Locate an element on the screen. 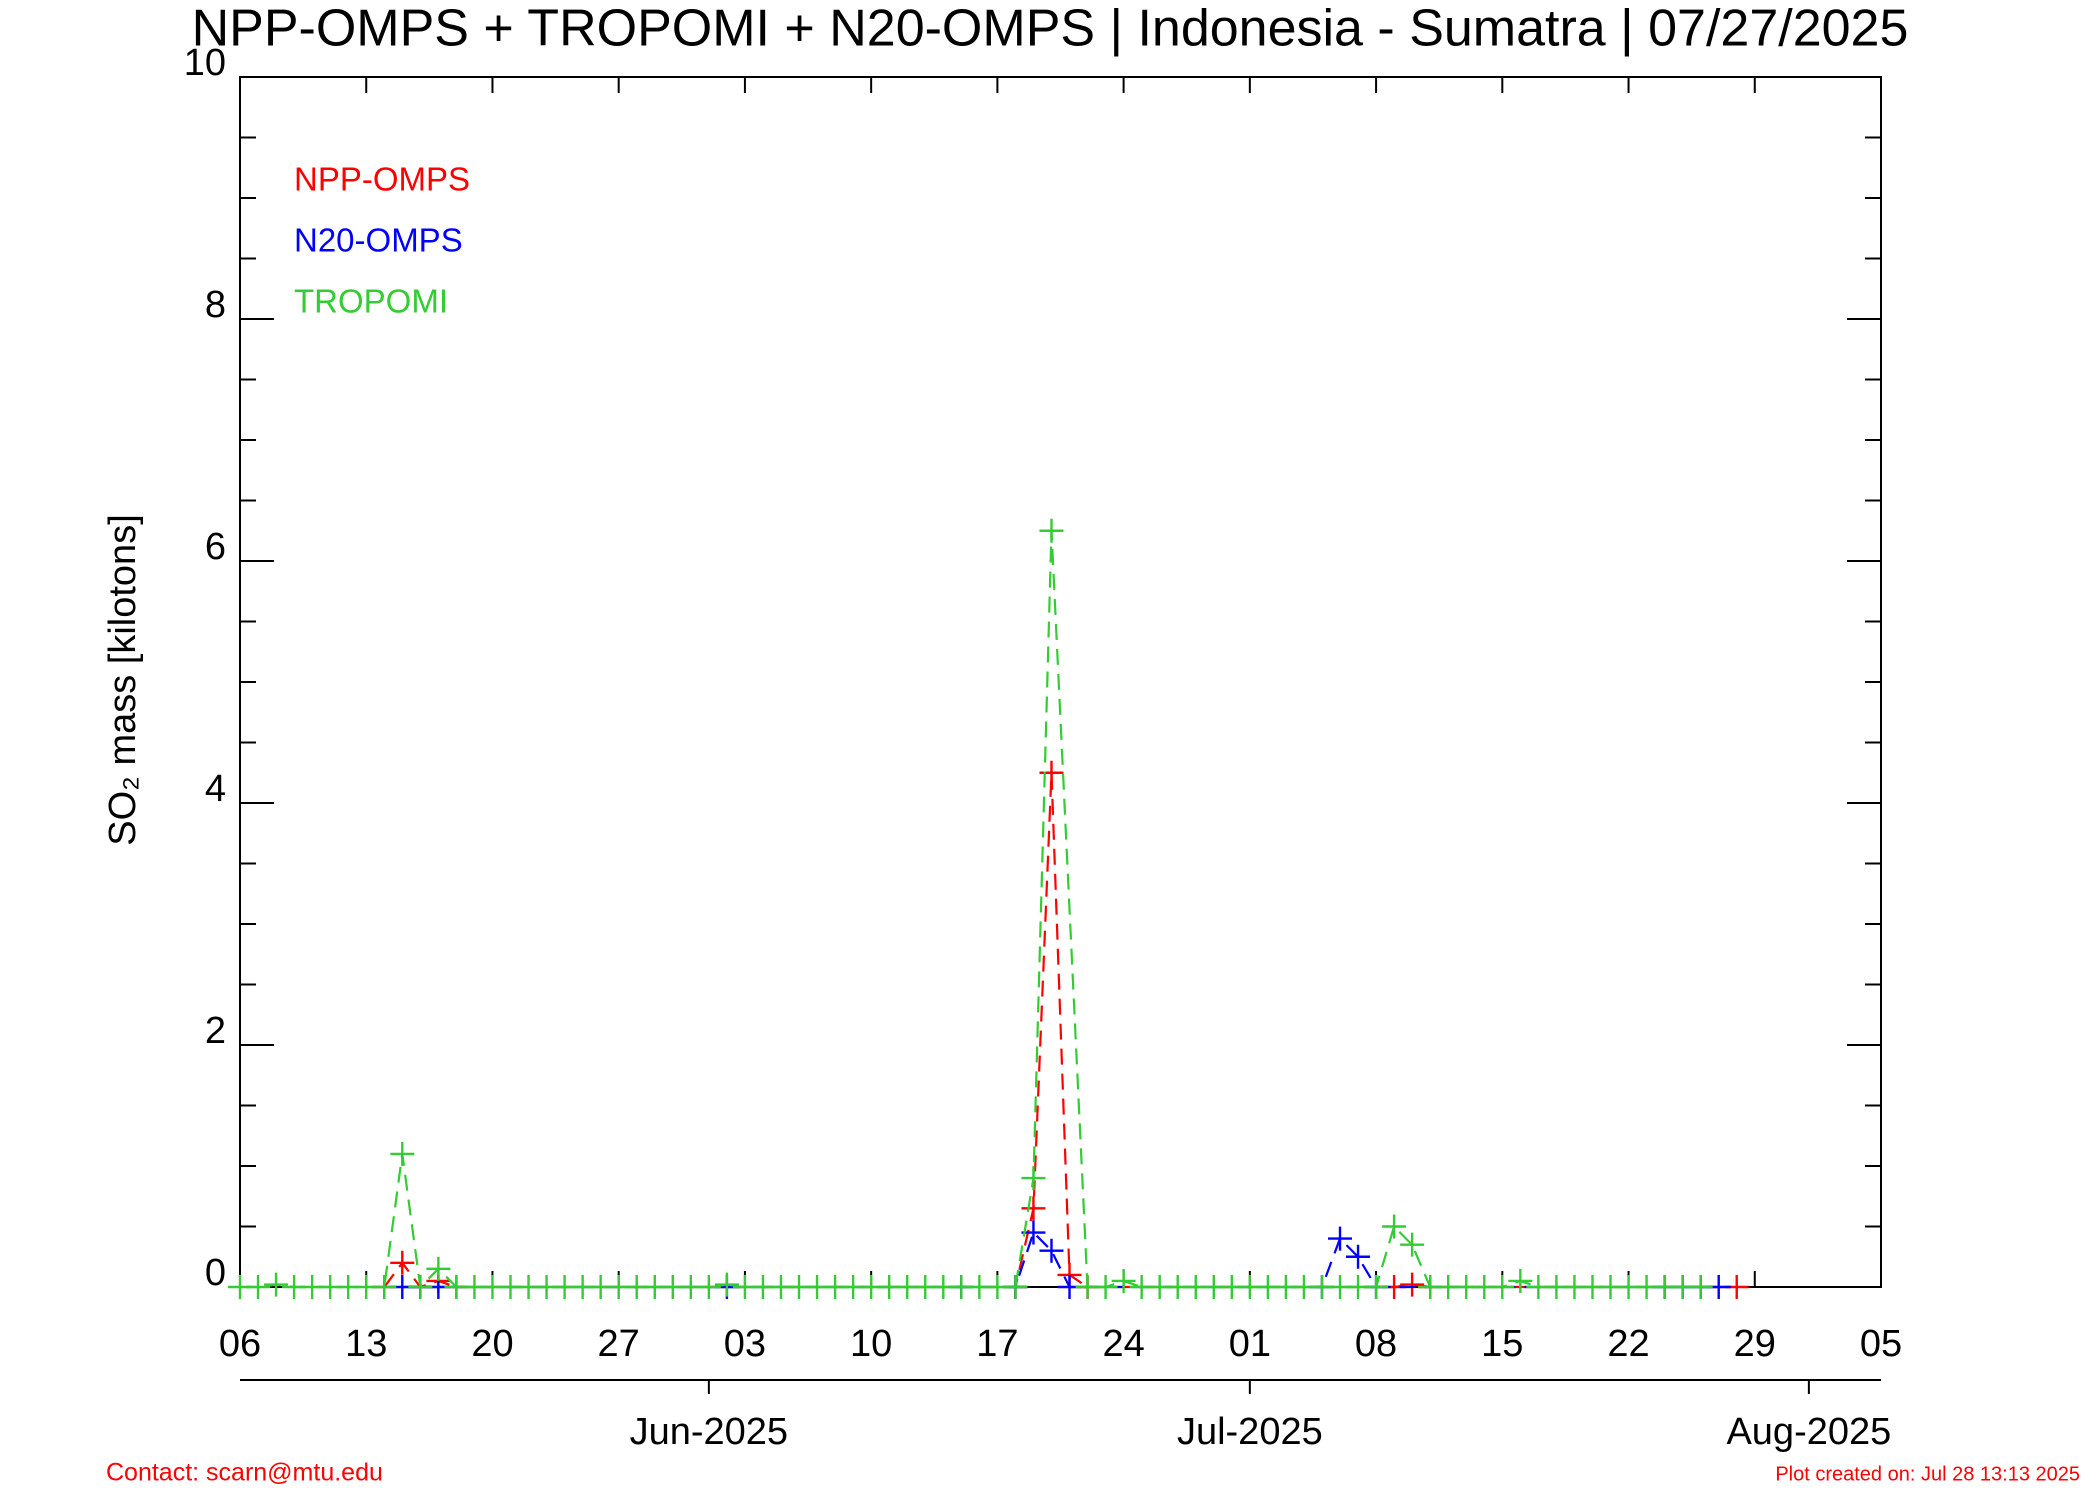 The width and height of the screenshot is (2100, 1500). x-tick-label: 05 is located at coordinates (1881, 1344).